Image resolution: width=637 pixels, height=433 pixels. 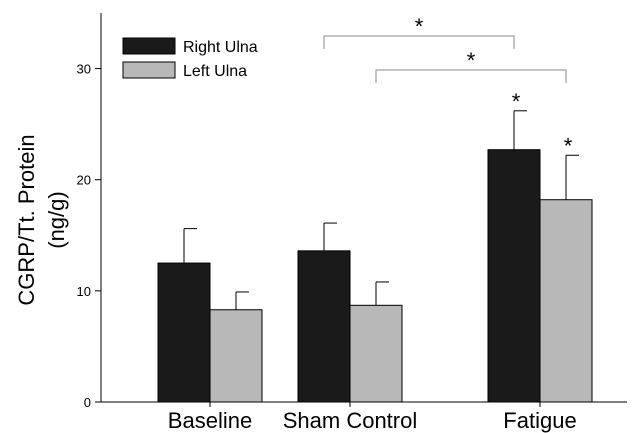 I want to click on y-axis-title: CGRP/Tt. Protein (ng/g), so click(x=41, y=219).